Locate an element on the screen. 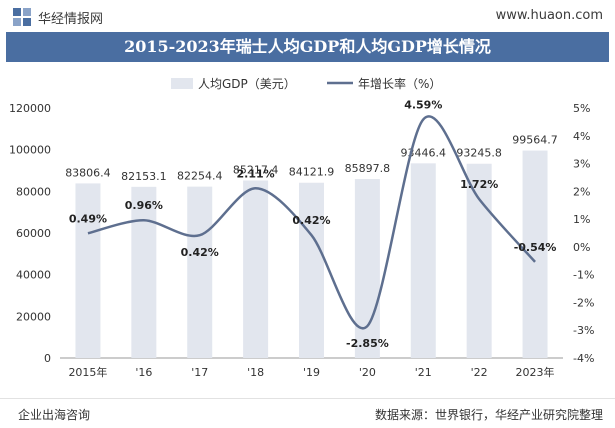  bar-value-label: 85217.4 is located at coordinates (256, 169).